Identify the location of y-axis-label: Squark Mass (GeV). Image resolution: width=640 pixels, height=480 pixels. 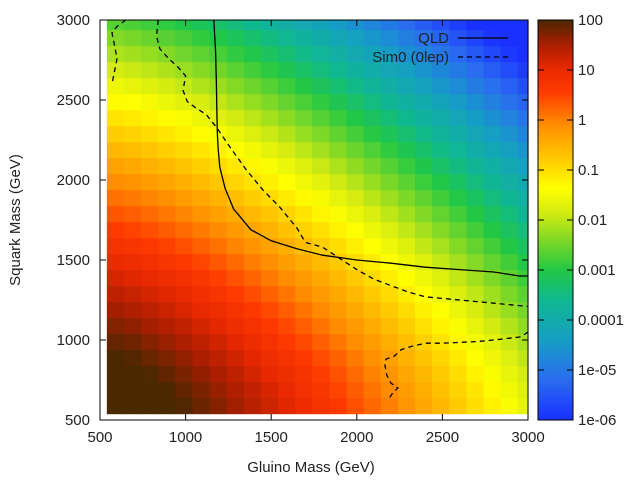
(15, 220).